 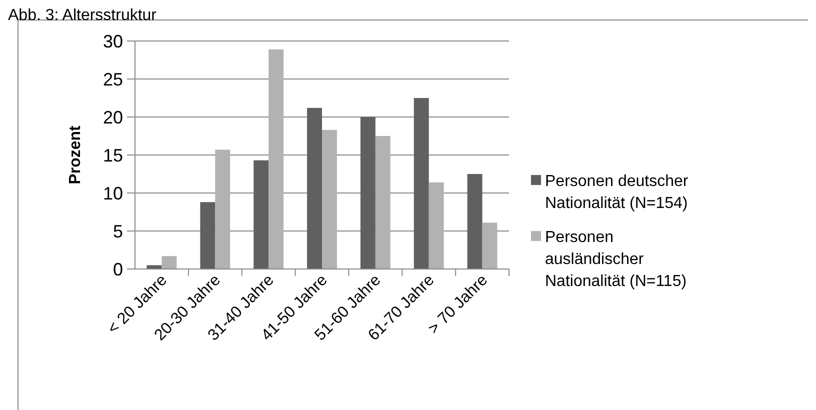 What do you see at coordinates (75, 154) in the screenshot?
I see `y-axis-title: Prozent` at bounding box center [75, 154].